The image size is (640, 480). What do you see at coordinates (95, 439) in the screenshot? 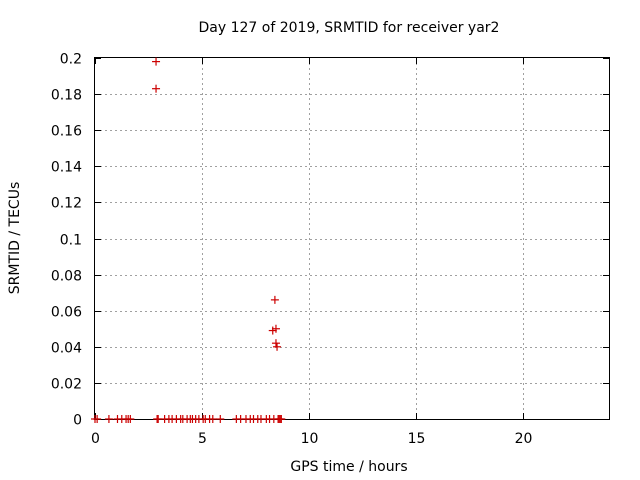
I see `x-tick-label: 0` at bounding box center [95, 439].